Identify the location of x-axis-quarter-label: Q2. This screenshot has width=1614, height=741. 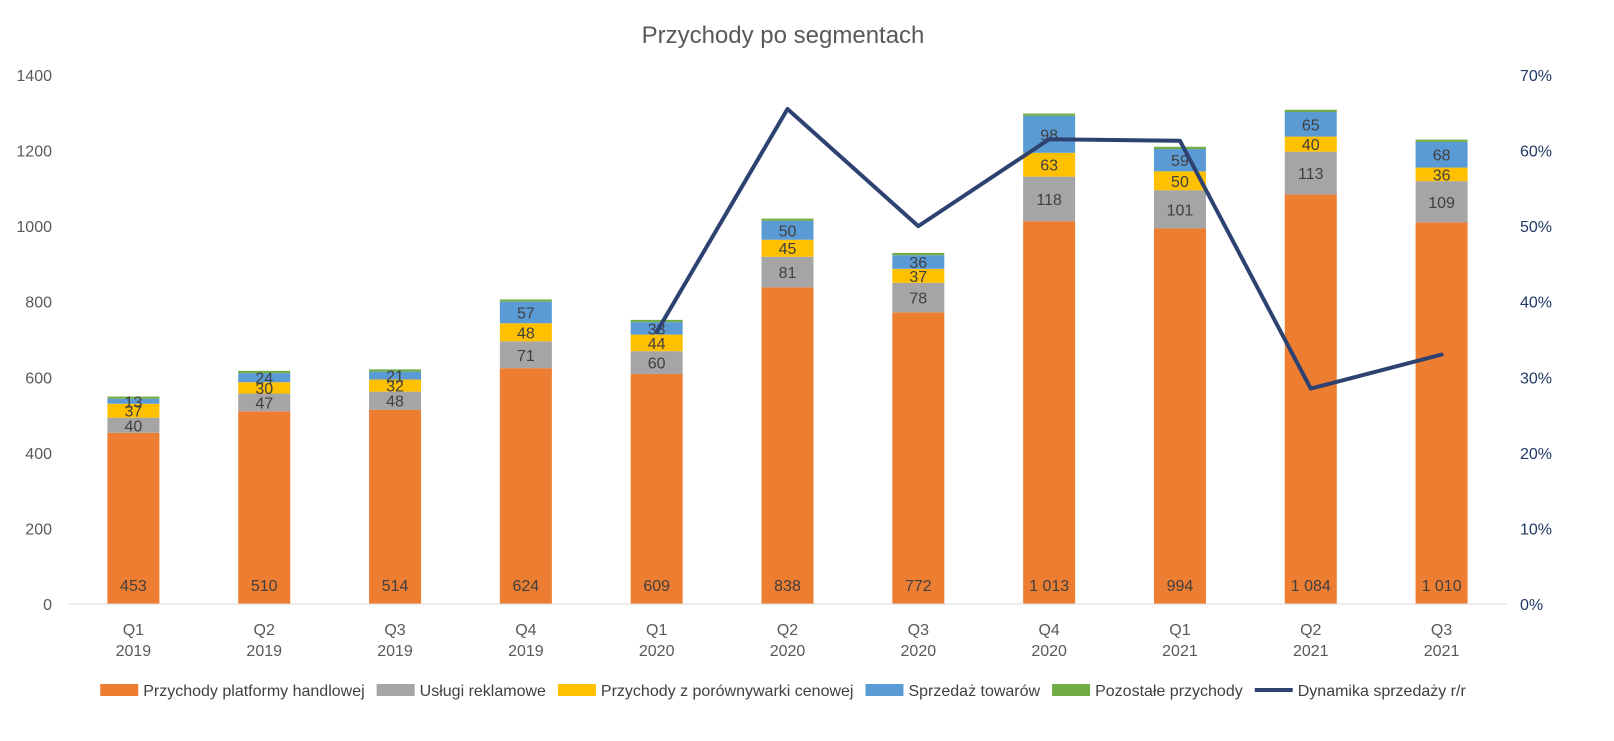
(264, 630).